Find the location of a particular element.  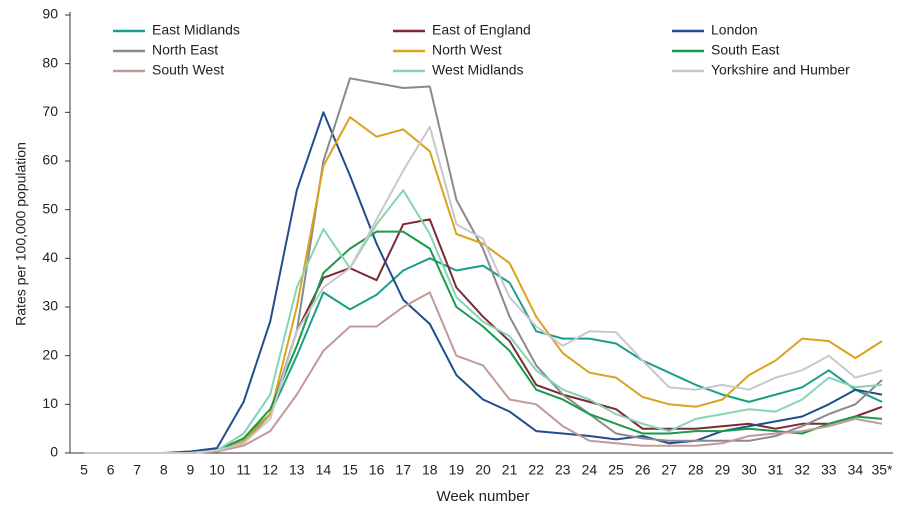

y-tick-label: 30 is located at coordinates (50, 306).